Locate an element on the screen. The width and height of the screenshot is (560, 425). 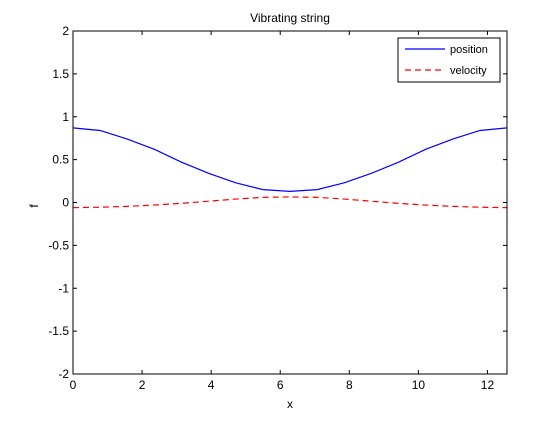
x-tick-label: 4 is located at coordinates (211, 385).